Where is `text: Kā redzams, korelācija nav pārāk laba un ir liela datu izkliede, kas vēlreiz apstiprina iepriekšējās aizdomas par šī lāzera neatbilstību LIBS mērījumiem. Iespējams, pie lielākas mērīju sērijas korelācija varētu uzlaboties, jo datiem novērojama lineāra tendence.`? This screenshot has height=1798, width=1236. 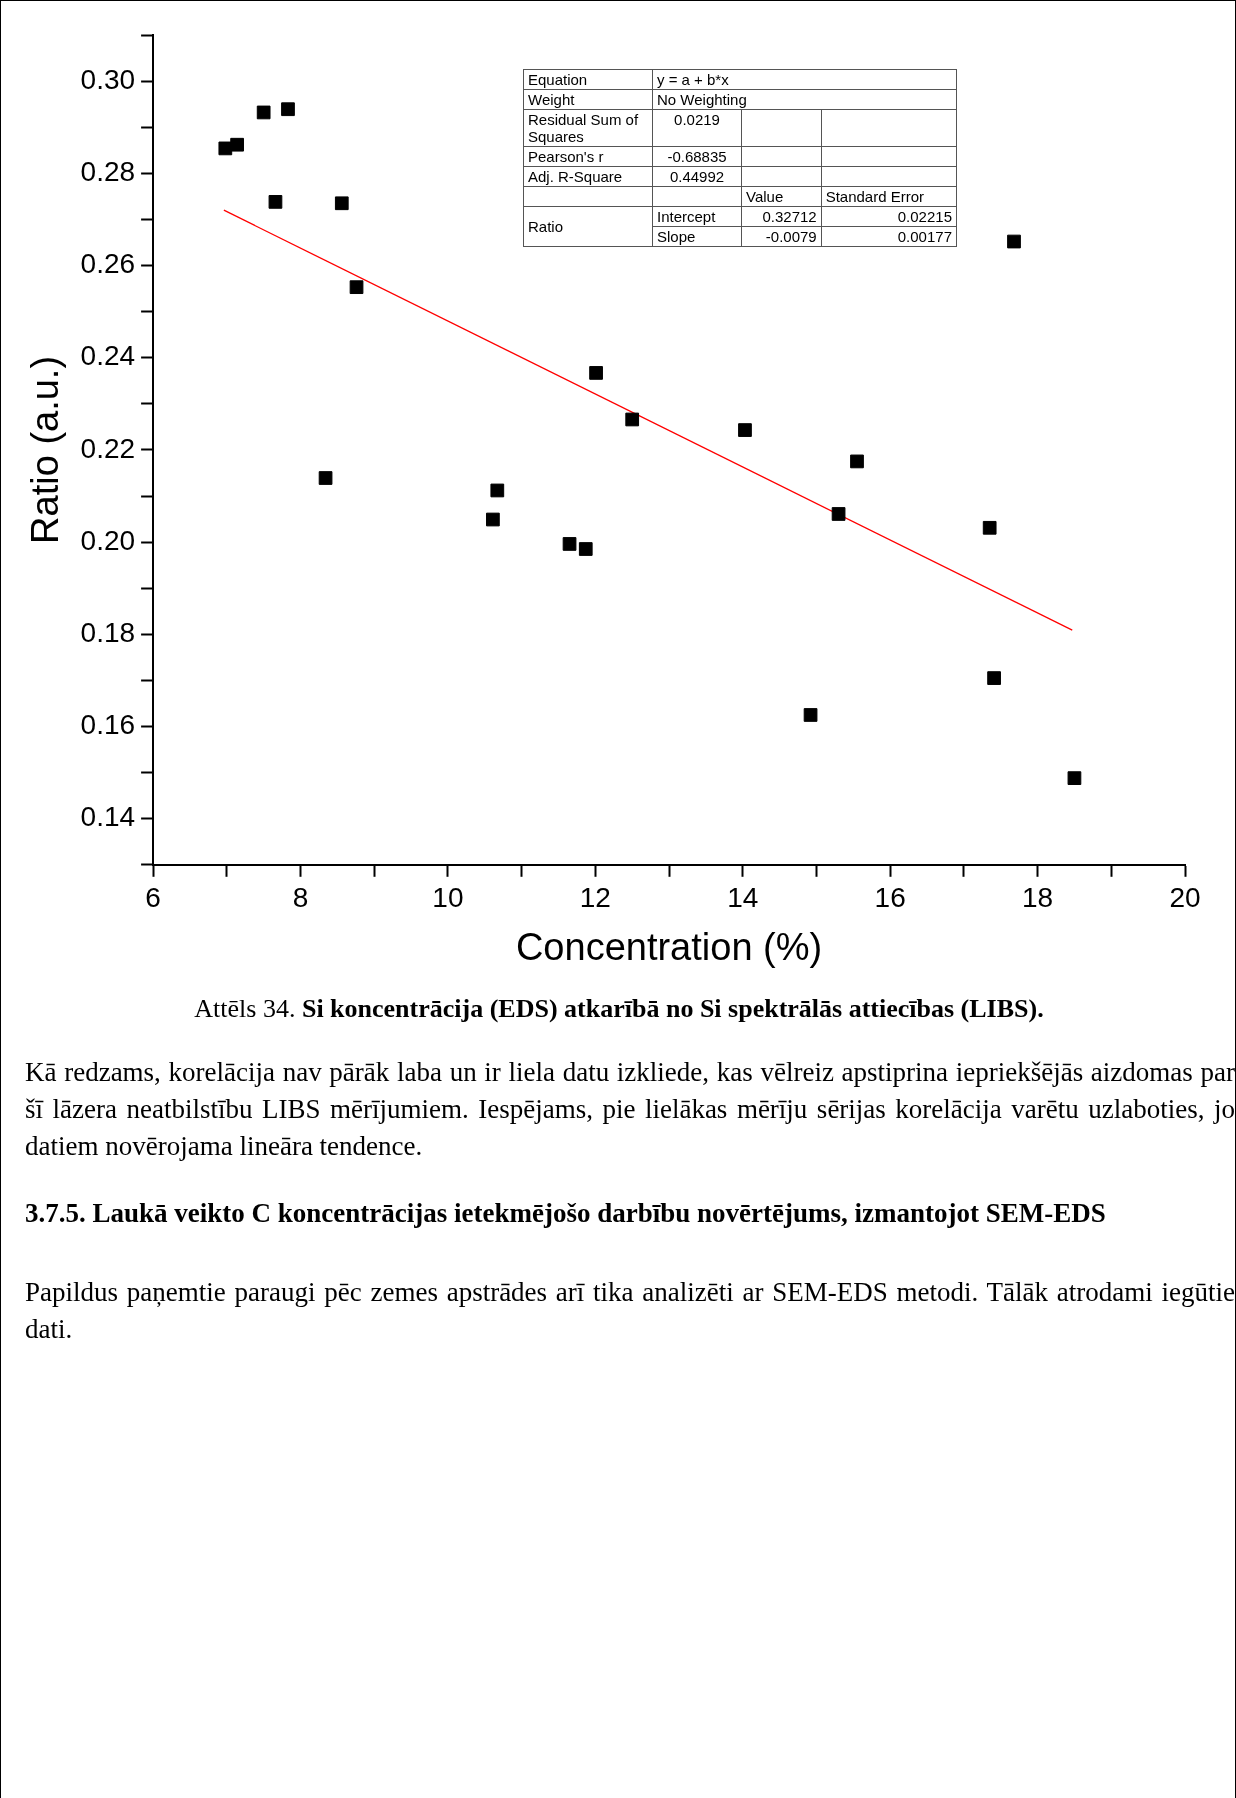 text: Kā redzams, korelācija nav pārāk laba un ir liela datu izkliede, kas vēlreiz apstiprina iepriekšējās aizdomas par šī lāzera neatbilstību LIBS mērījumiem. Iespējams, pie lielākas mērīju sērijas korelācija varētu uzlaboties, jo datiem novērojama lineāra tendence. is located at coordinates (630, 1109).